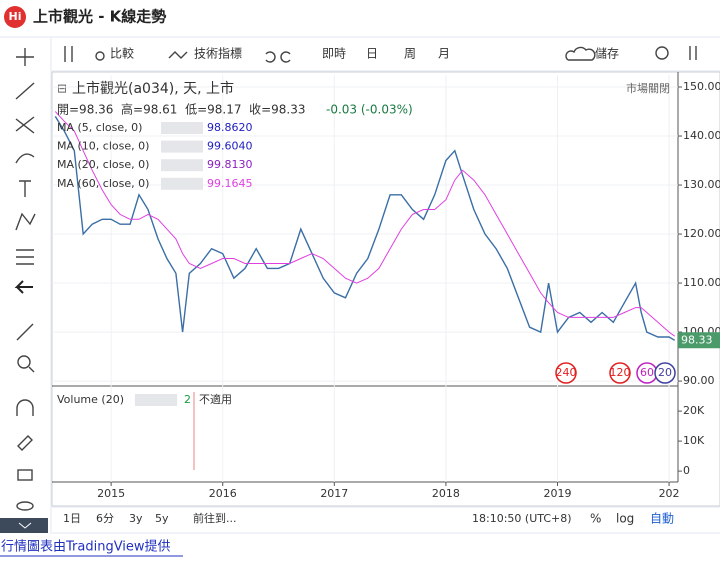  I want to click on page-title: 上市觀光 - K線走勢, so click(99, 17).